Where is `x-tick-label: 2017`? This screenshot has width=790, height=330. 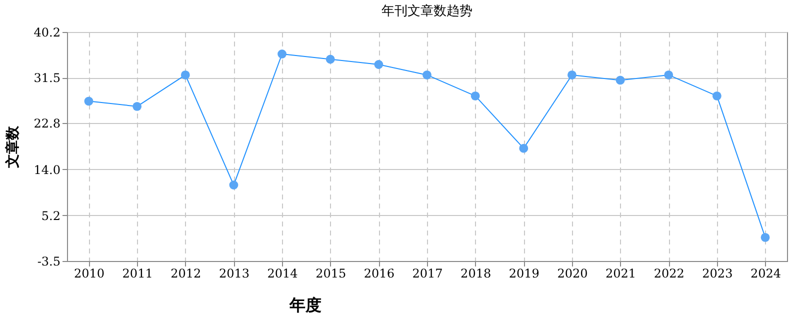 x-tick-label: 2017 is located at coordinates (427, 273).